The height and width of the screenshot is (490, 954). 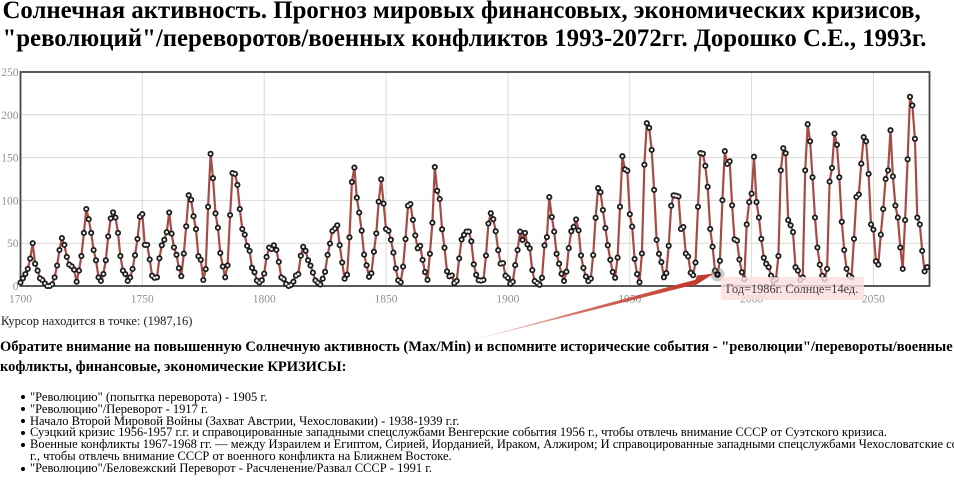 I want to click on svg-text: 2050, so click(x=873, y=300).